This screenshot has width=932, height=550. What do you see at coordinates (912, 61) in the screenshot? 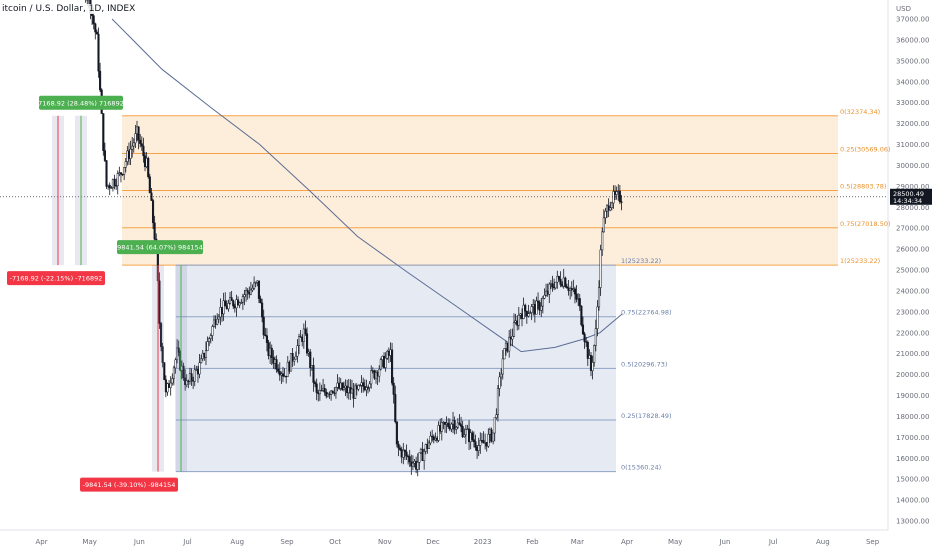
I see `y-tick-label: 35000.00` at bounding box center [912, 61].